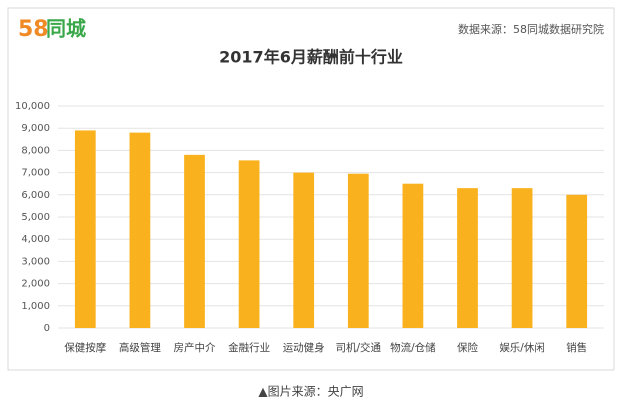 The width and height of the screenshot is (622, 410). Describe the element at coordinates (249, 347) in the screenshot. I see `x-tick-label: 金融行业` at that location.